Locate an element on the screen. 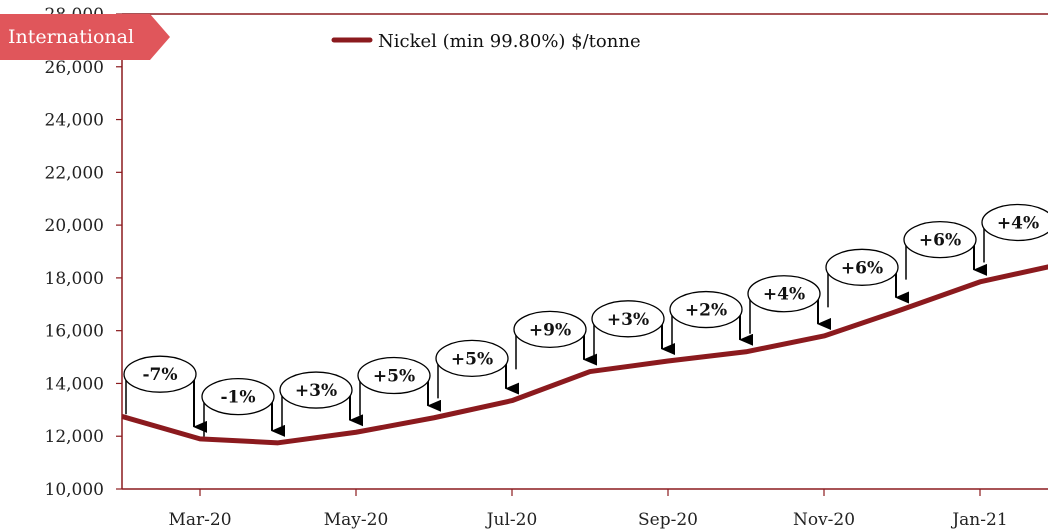 Image resolution: width=1048 pixels, height=531 pixels. x-tick-label: Jul-20 is located at coordinates (511, 520).